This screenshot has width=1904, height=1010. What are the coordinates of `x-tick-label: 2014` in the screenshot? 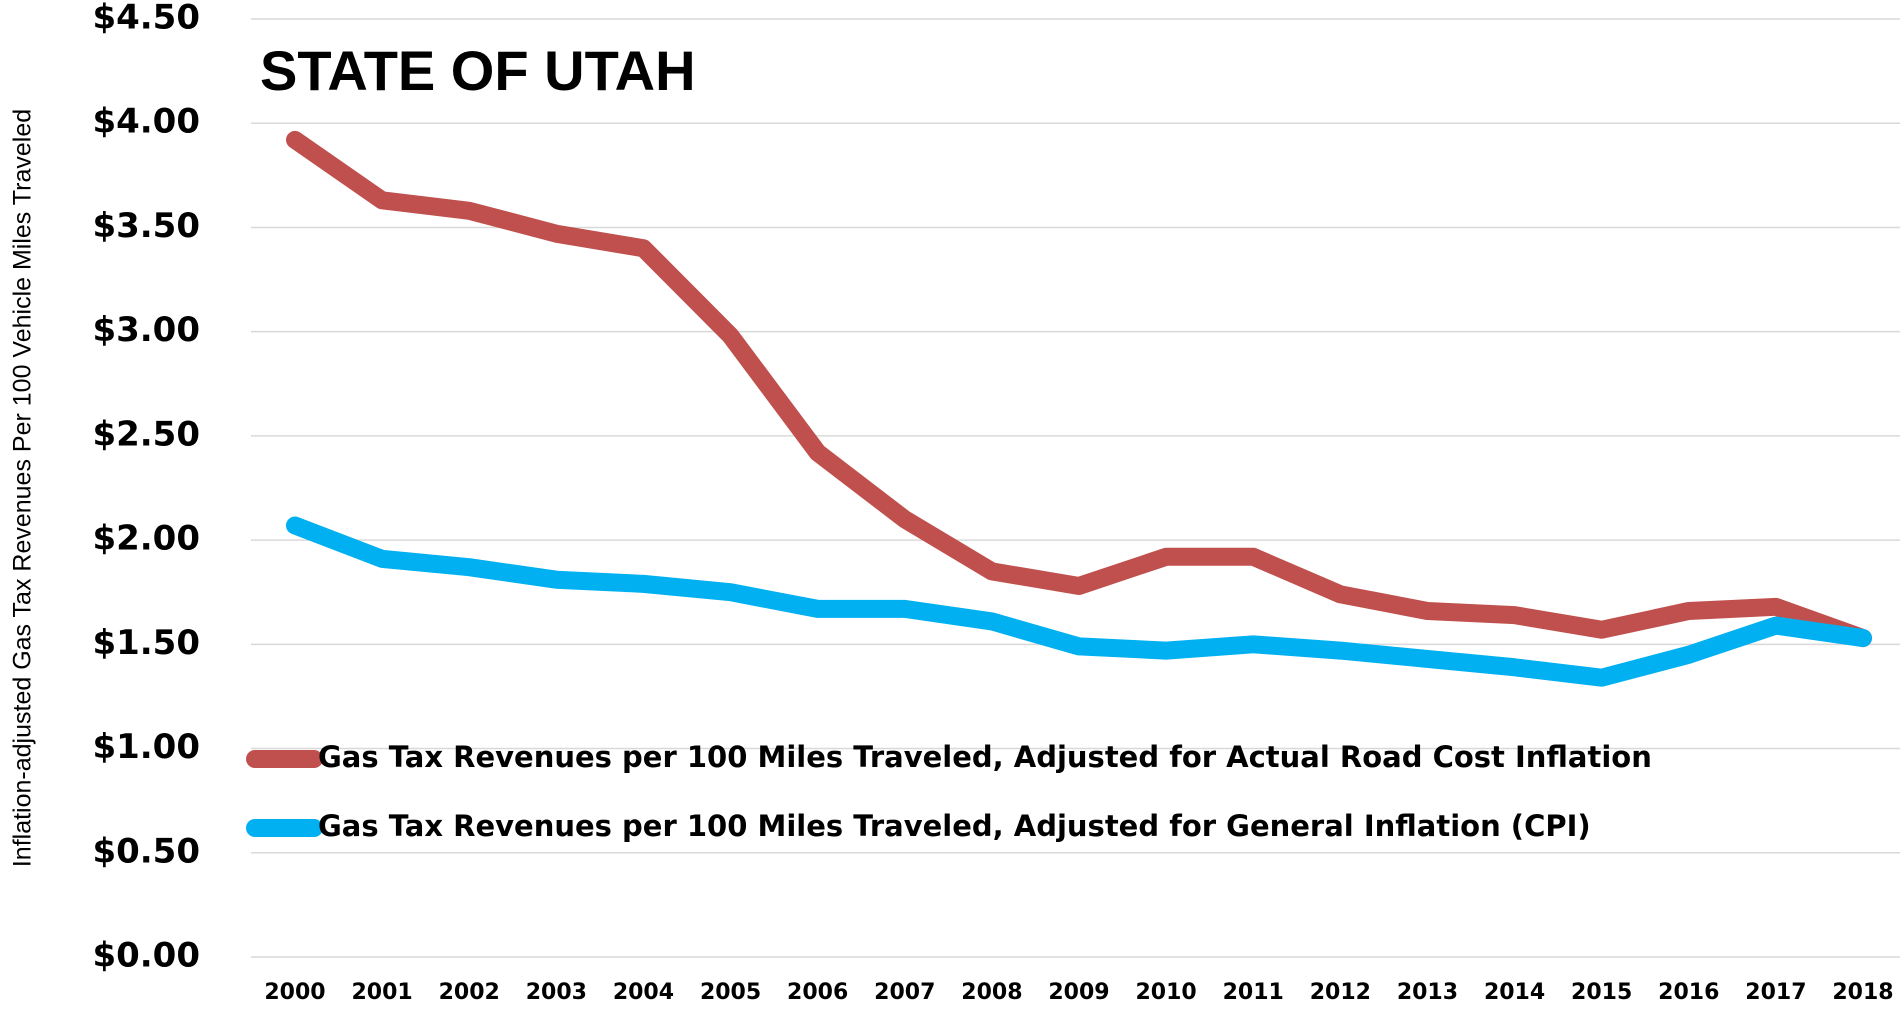 It's located at (1514, 992).